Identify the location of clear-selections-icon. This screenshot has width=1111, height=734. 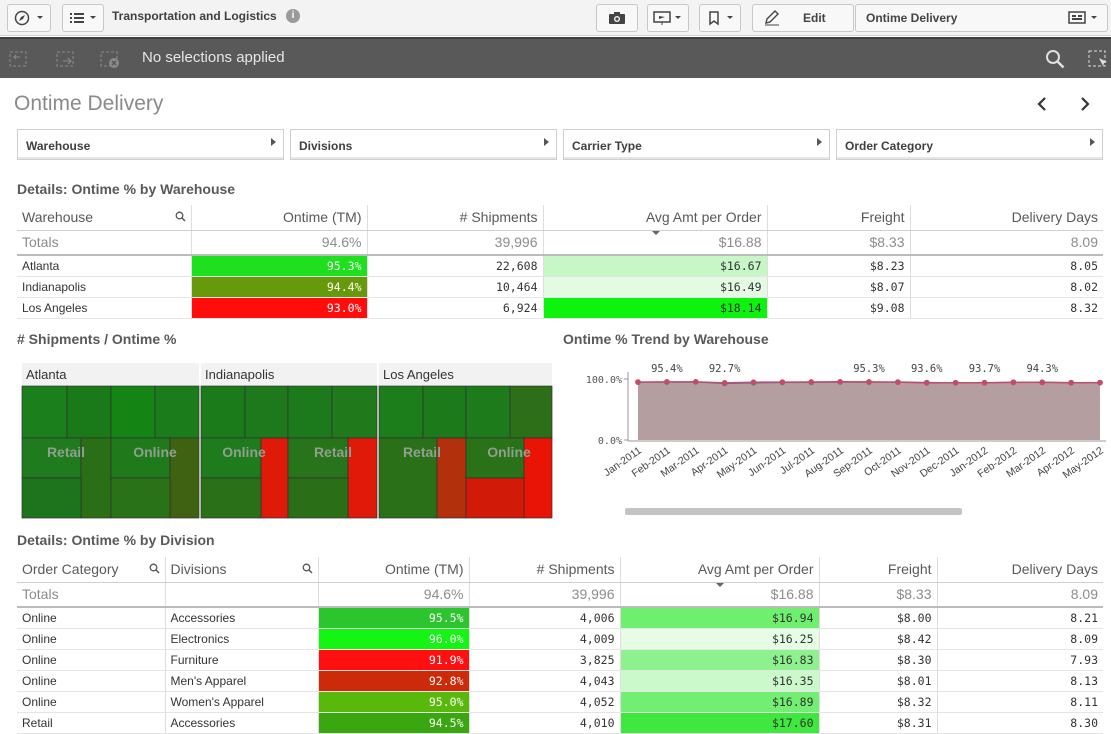
(110, 59).